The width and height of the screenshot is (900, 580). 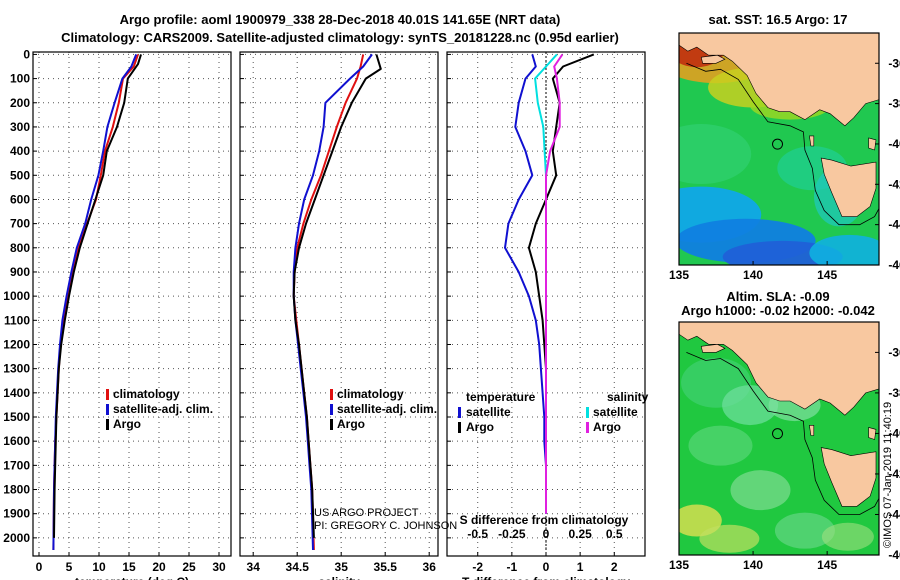 I want to click on salinity-series-satelliteadjclim, so click(x=332, y=302).